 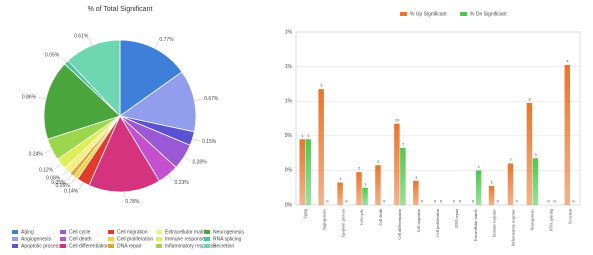 I want to click on legend-label: Inflammatory response, so click(x=190, y=246).